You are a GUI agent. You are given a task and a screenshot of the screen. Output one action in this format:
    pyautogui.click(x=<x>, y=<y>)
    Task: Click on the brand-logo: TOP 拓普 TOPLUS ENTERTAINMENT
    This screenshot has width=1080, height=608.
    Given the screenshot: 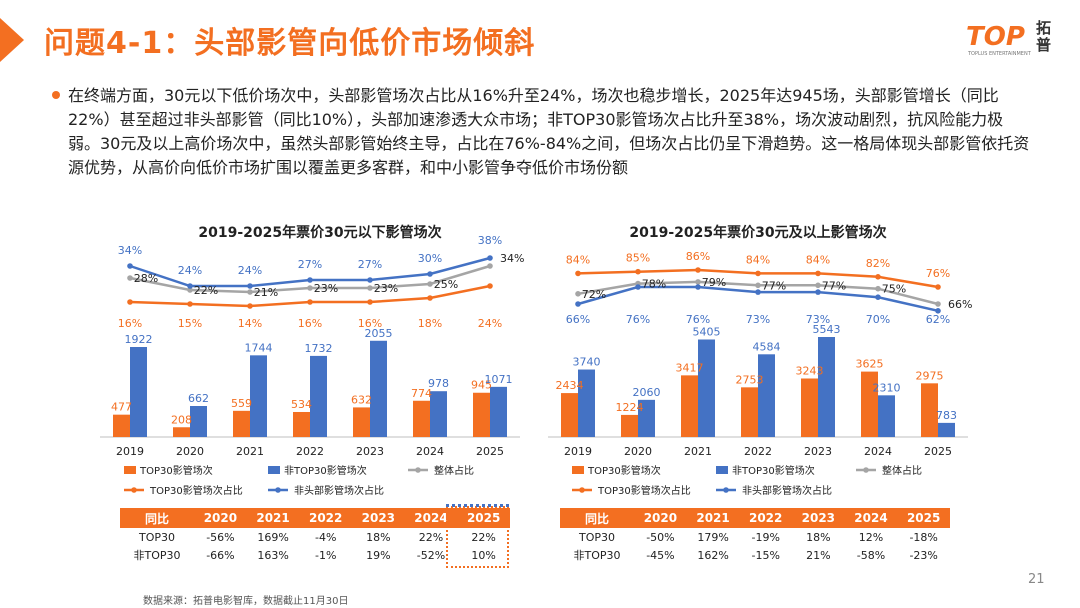 What is the action you would take?
    pyautogui.click(x=1016, y=40)
    